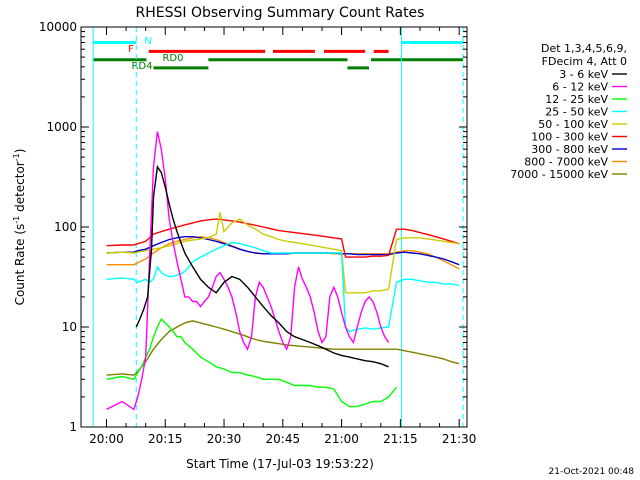  I want to click on legend-entry-label: 12 - 25 keV, so click(576, 99).